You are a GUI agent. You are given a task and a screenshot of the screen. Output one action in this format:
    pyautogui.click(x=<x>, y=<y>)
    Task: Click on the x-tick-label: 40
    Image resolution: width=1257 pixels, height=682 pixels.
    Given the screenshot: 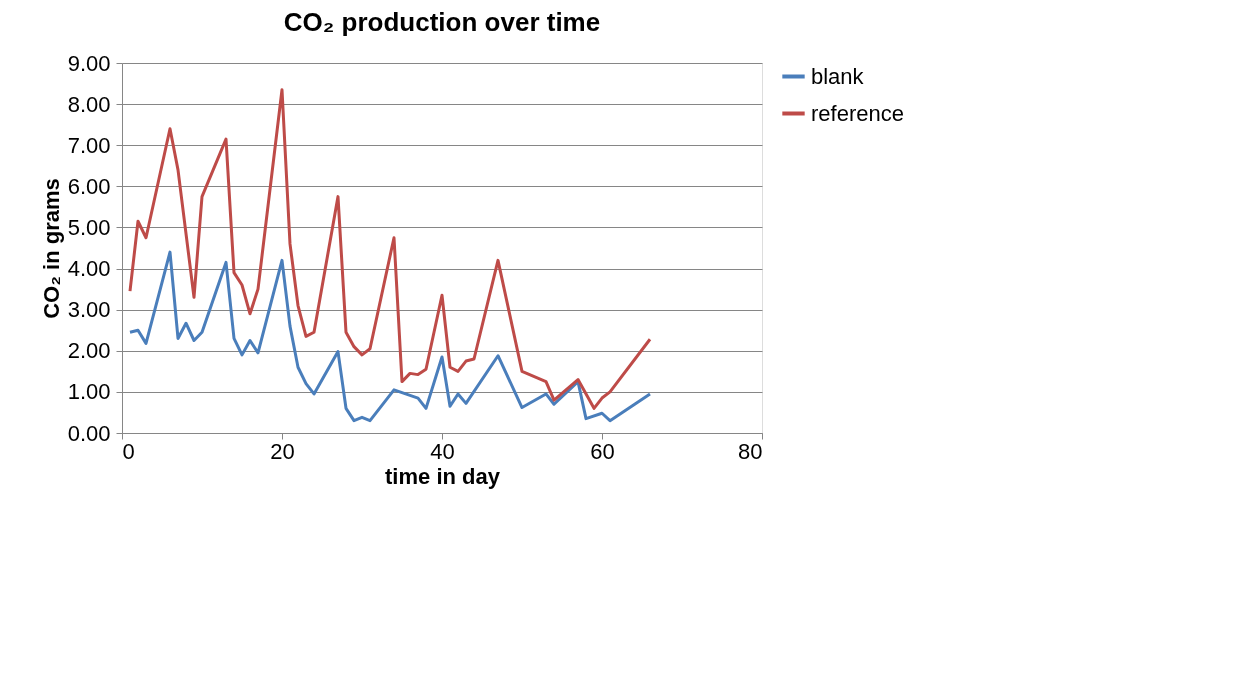 What is the action you would take?
    pyautogui.click(x=442, y=451)
    